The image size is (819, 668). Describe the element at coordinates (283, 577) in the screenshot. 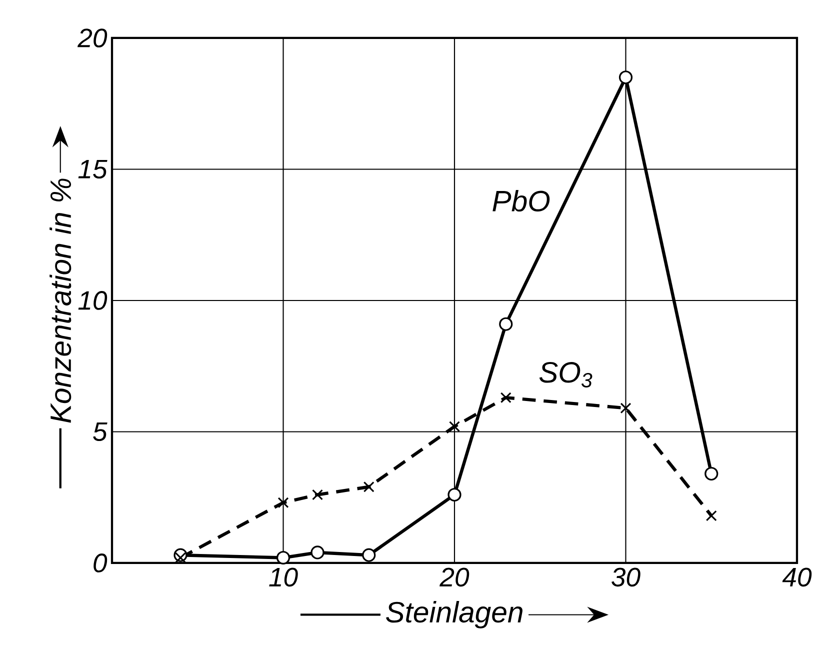

I see `x-tick-label: 10` at that location.